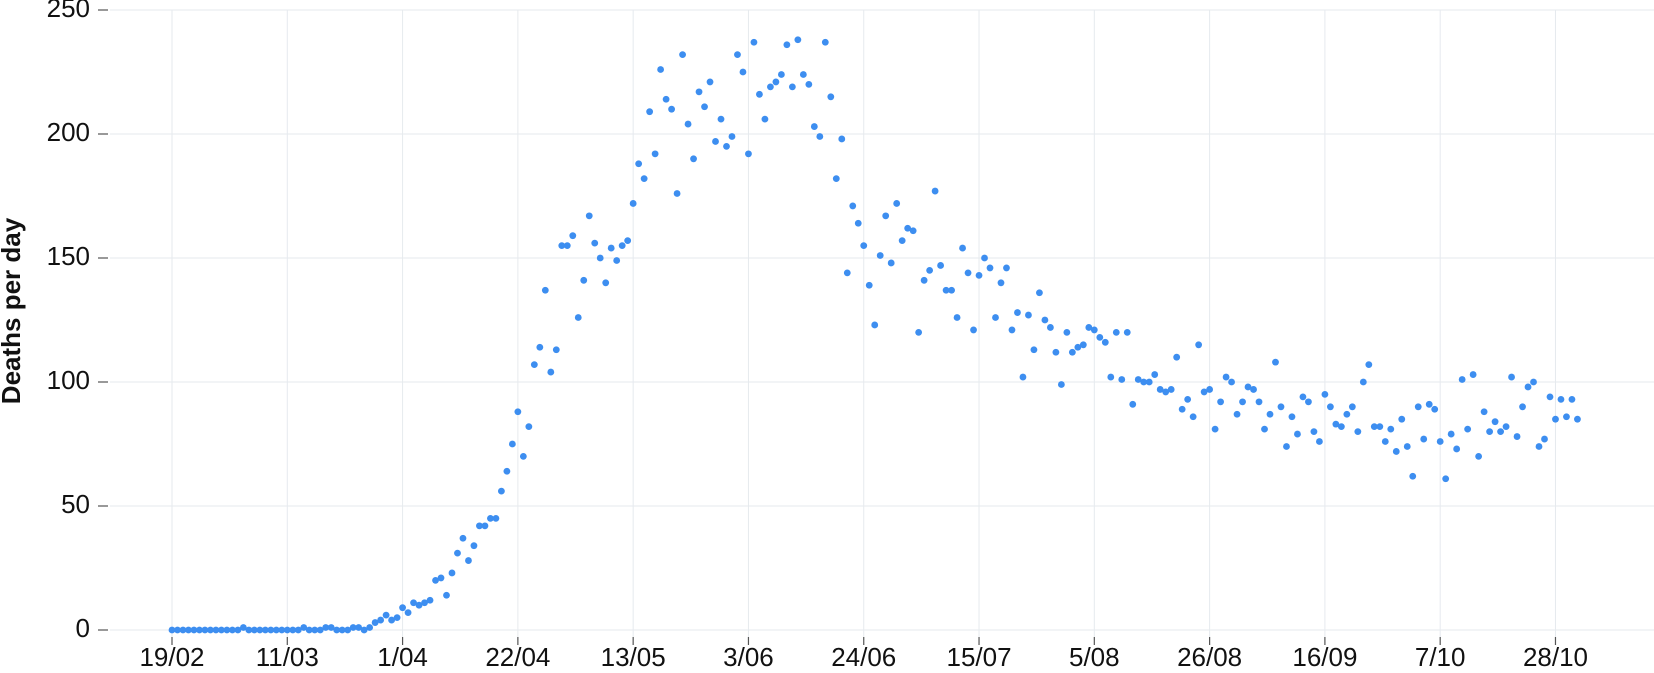  Describe the element at coordinates (68, 380) in the screenshot. I see `y-tick-label: 100` at that location.